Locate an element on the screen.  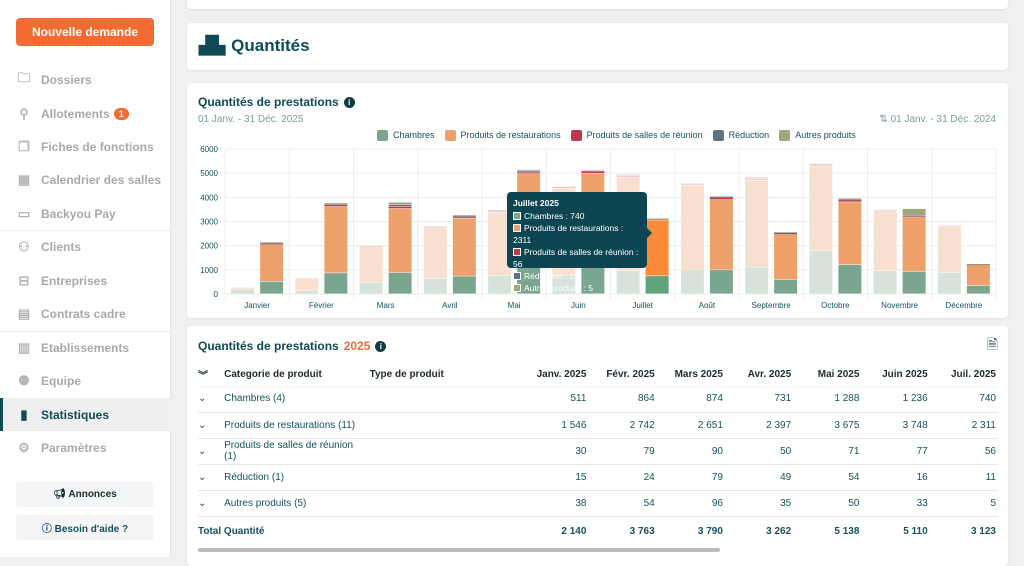
sidebar-item-calendar: ▦ Calendrier des salles is located at coordinates (85, 179).